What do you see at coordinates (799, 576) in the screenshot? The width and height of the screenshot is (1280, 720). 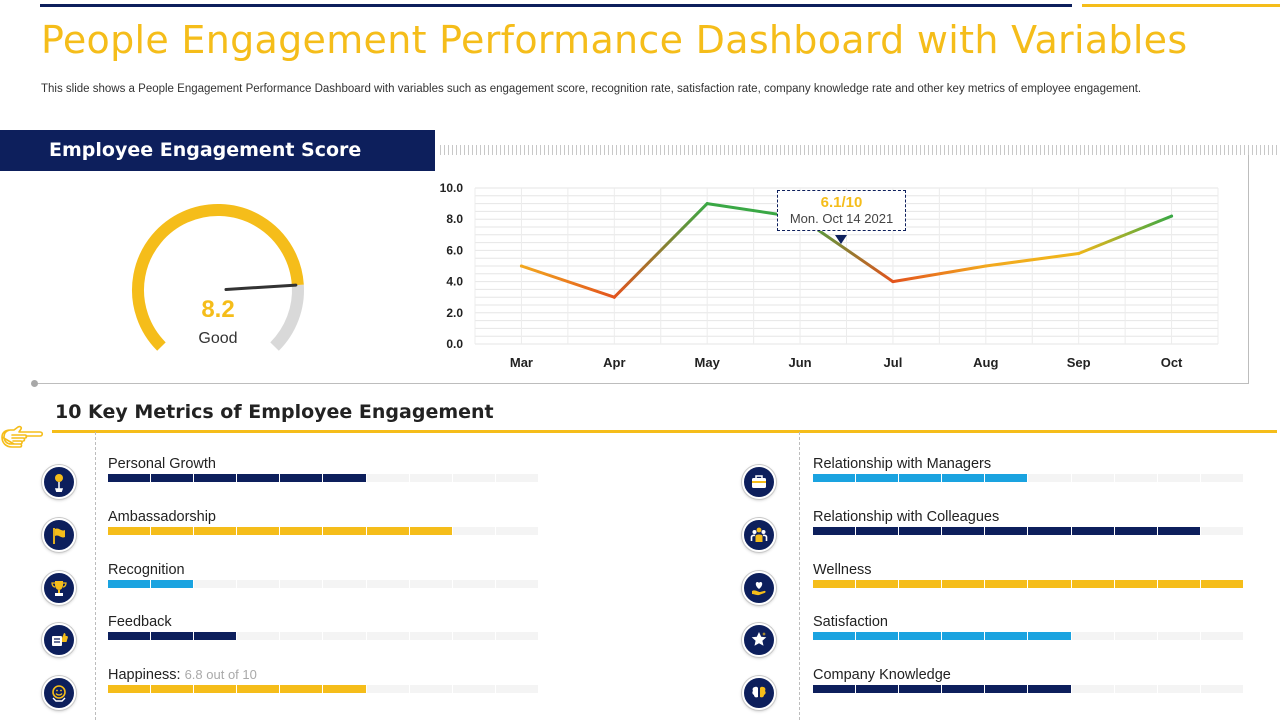 I see `center-column-divider` at bounding box center [799, 576].